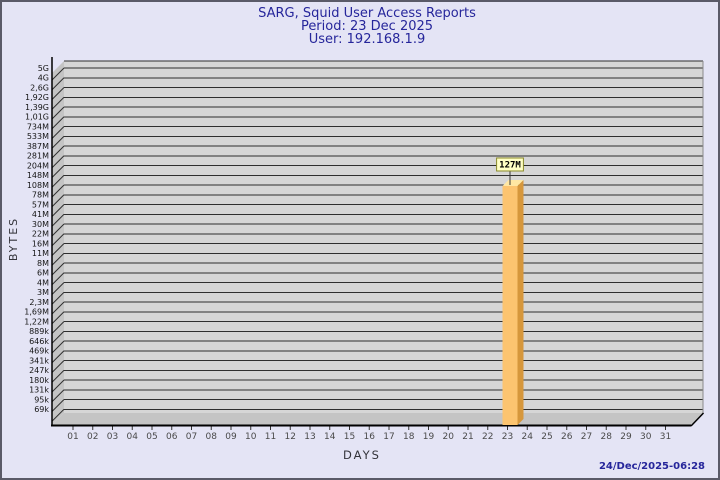  Describe the element at coordinates (370, 437) in the screenshot. I see `x-tick-label: 16` at that location.